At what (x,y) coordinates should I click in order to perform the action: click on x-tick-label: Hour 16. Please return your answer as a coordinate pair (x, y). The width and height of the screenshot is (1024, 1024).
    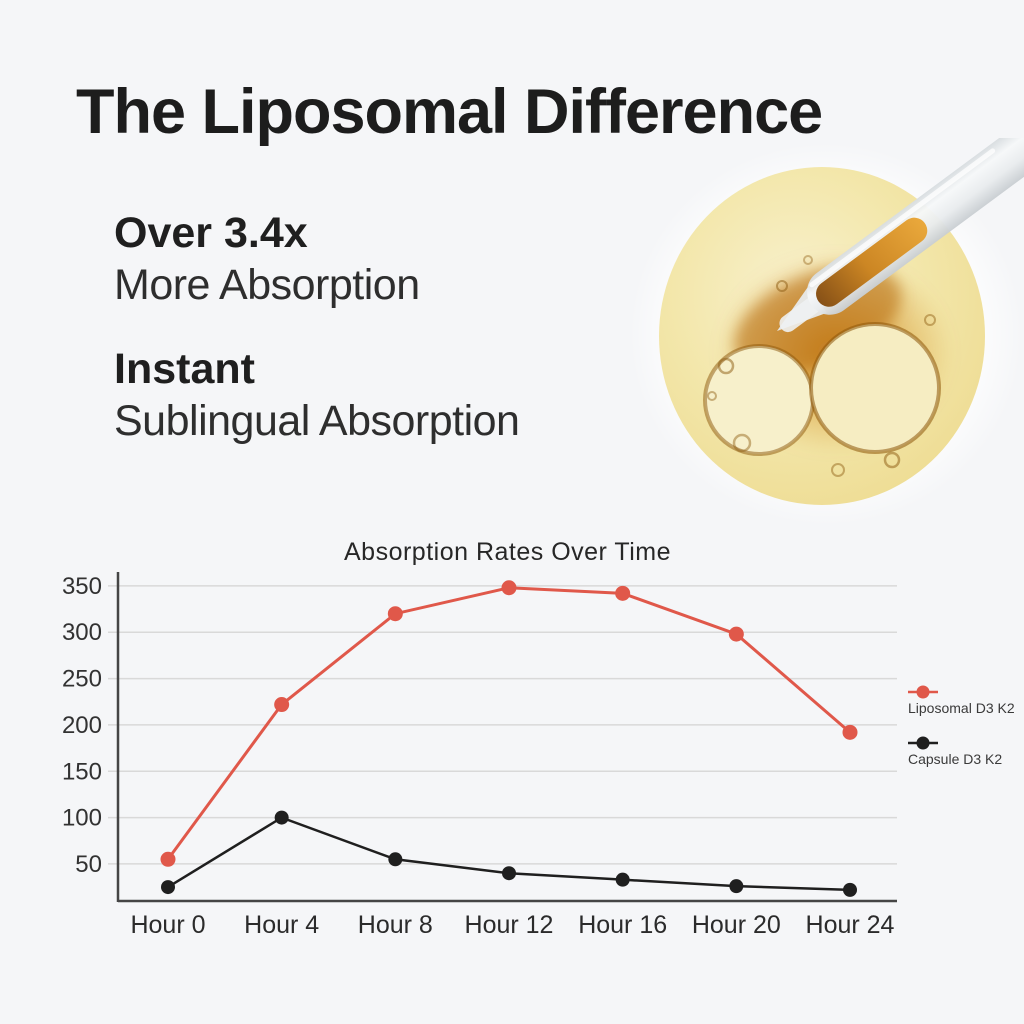
    Looking at the image, I should click on (622, 925).